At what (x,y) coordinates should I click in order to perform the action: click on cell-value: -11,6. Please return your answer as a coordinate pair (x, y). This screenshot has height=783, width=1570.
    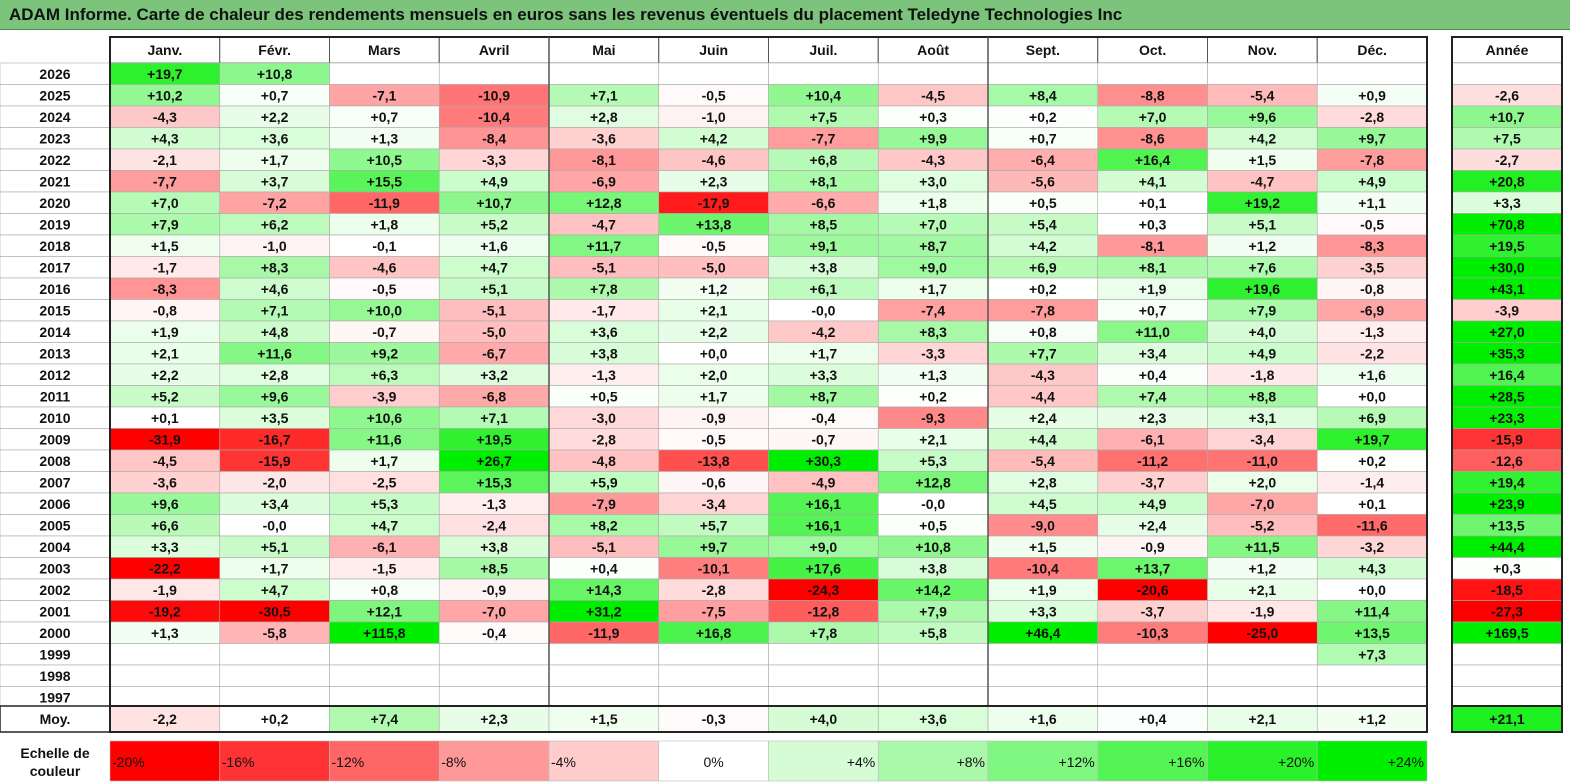
    Looking at the image, I should click on (1372, 526).